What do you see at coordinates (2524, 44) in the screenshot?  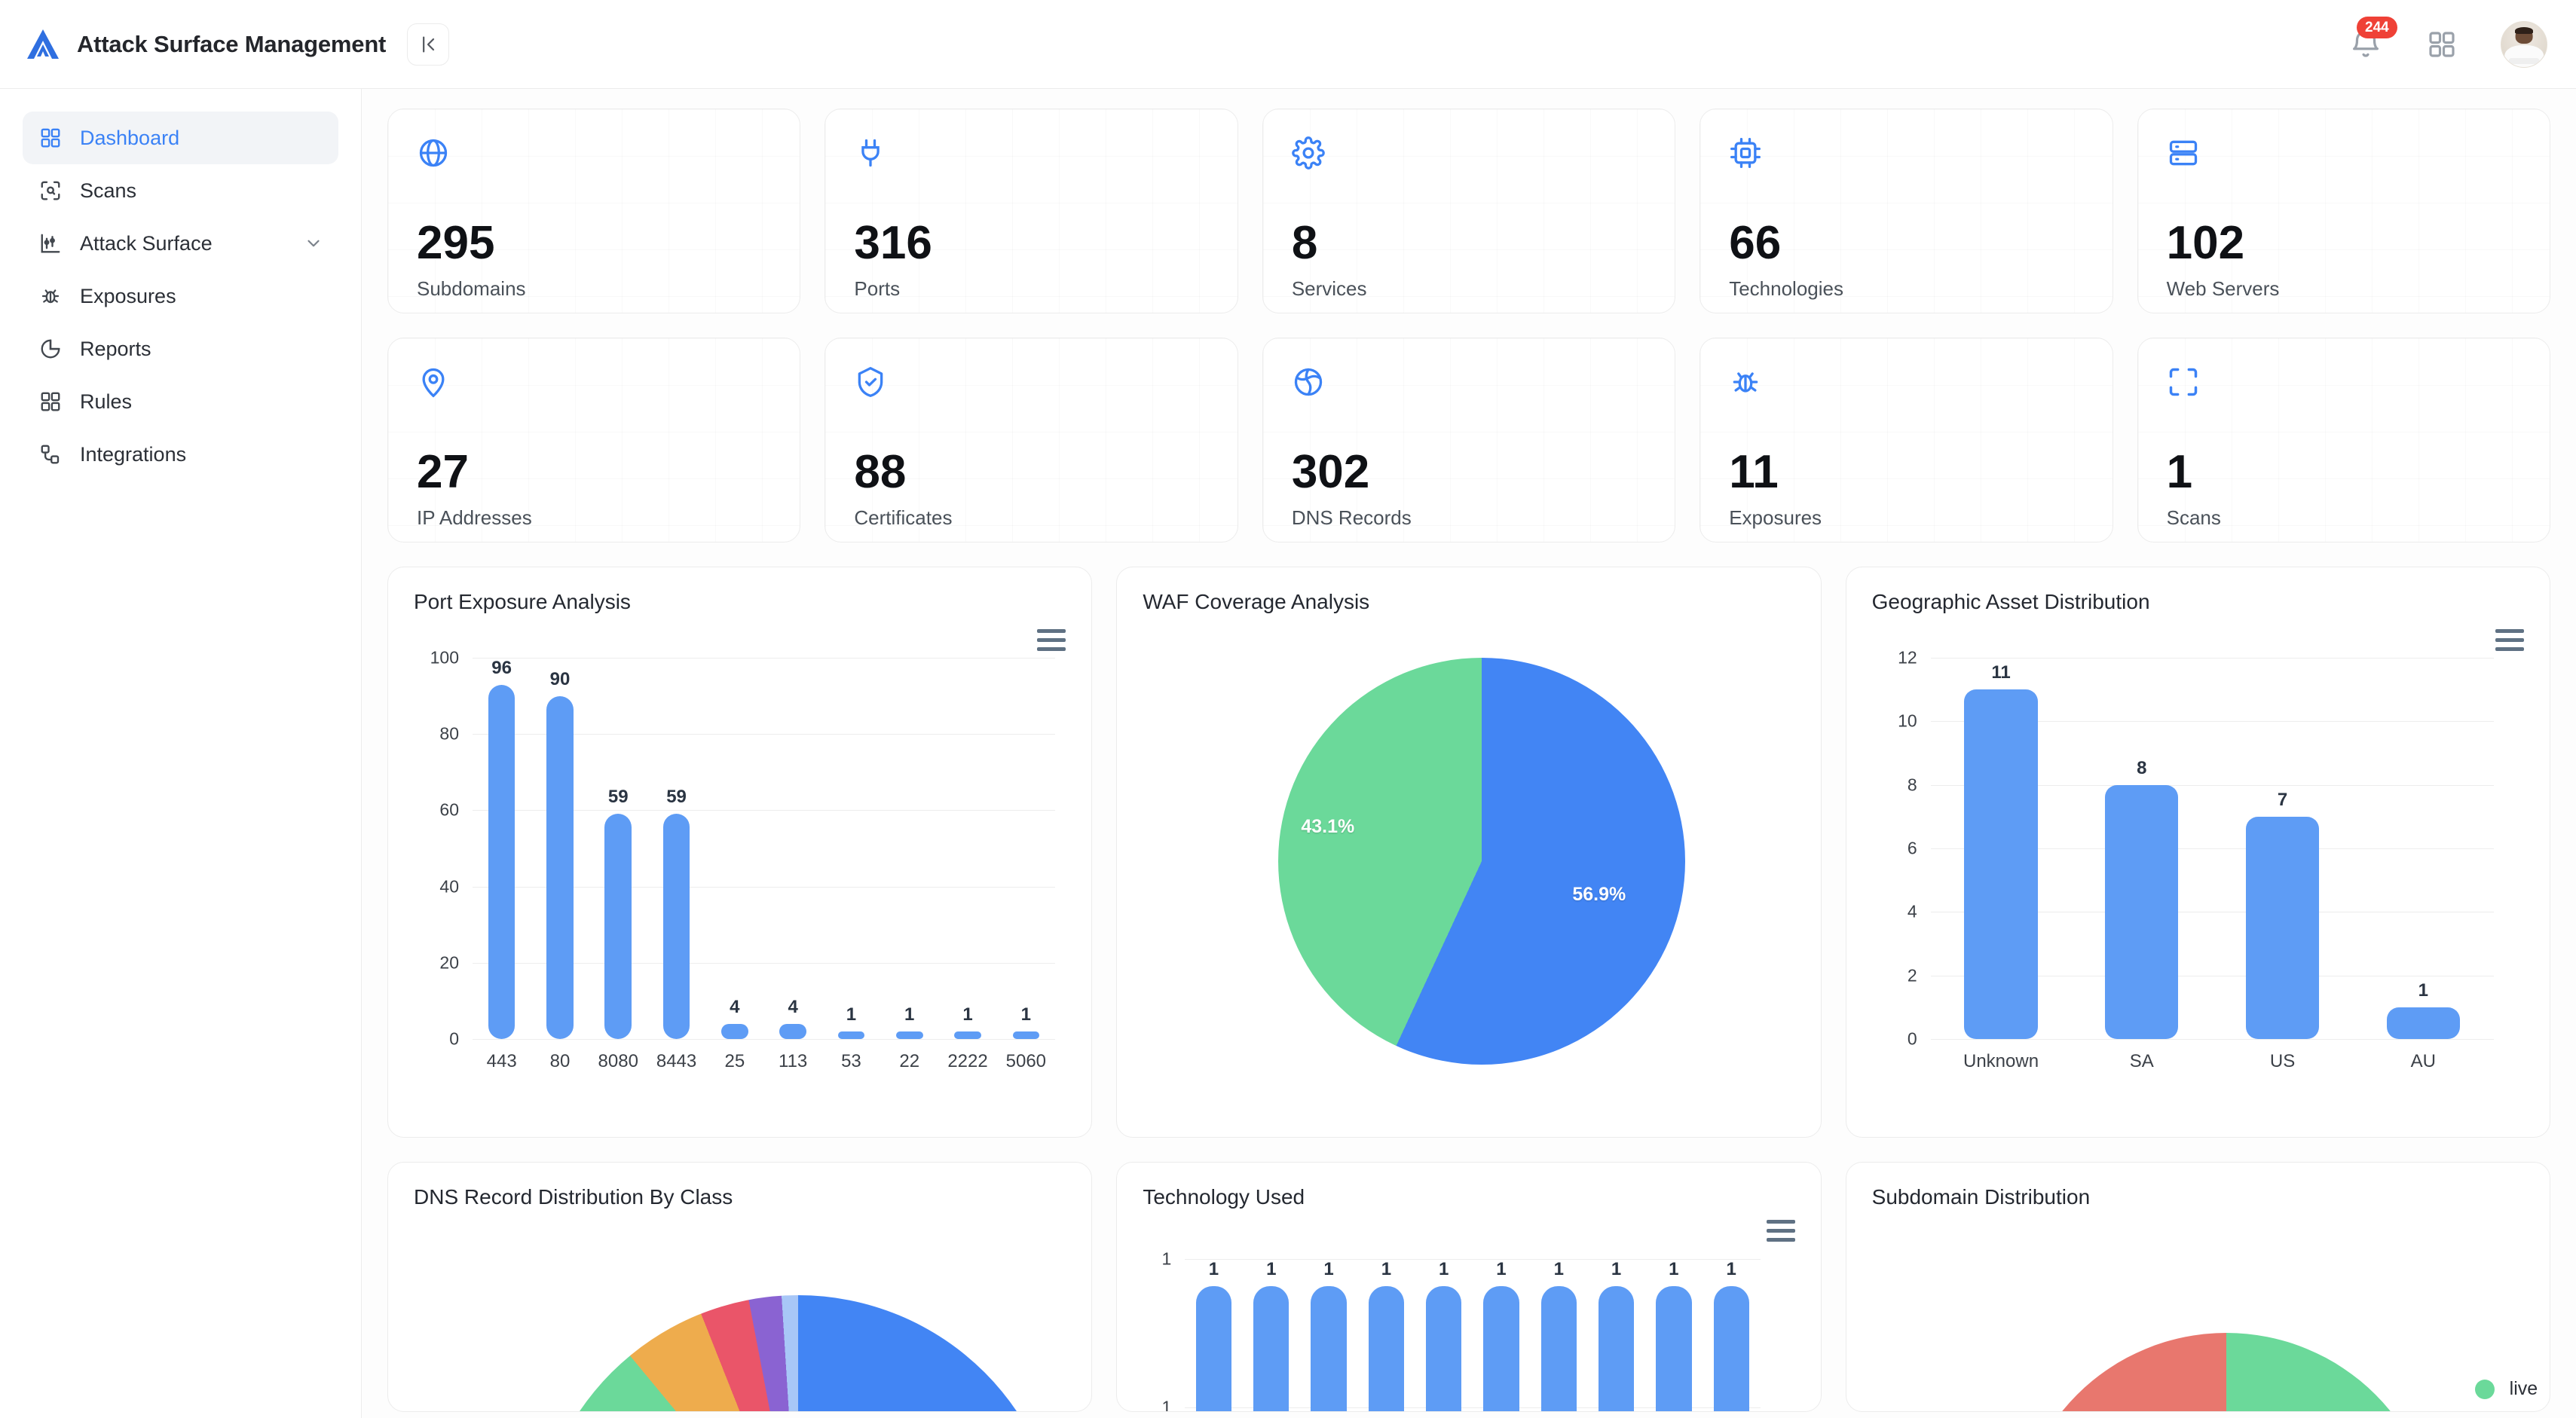 I see `avatar` at bounding box center [2524, 44].